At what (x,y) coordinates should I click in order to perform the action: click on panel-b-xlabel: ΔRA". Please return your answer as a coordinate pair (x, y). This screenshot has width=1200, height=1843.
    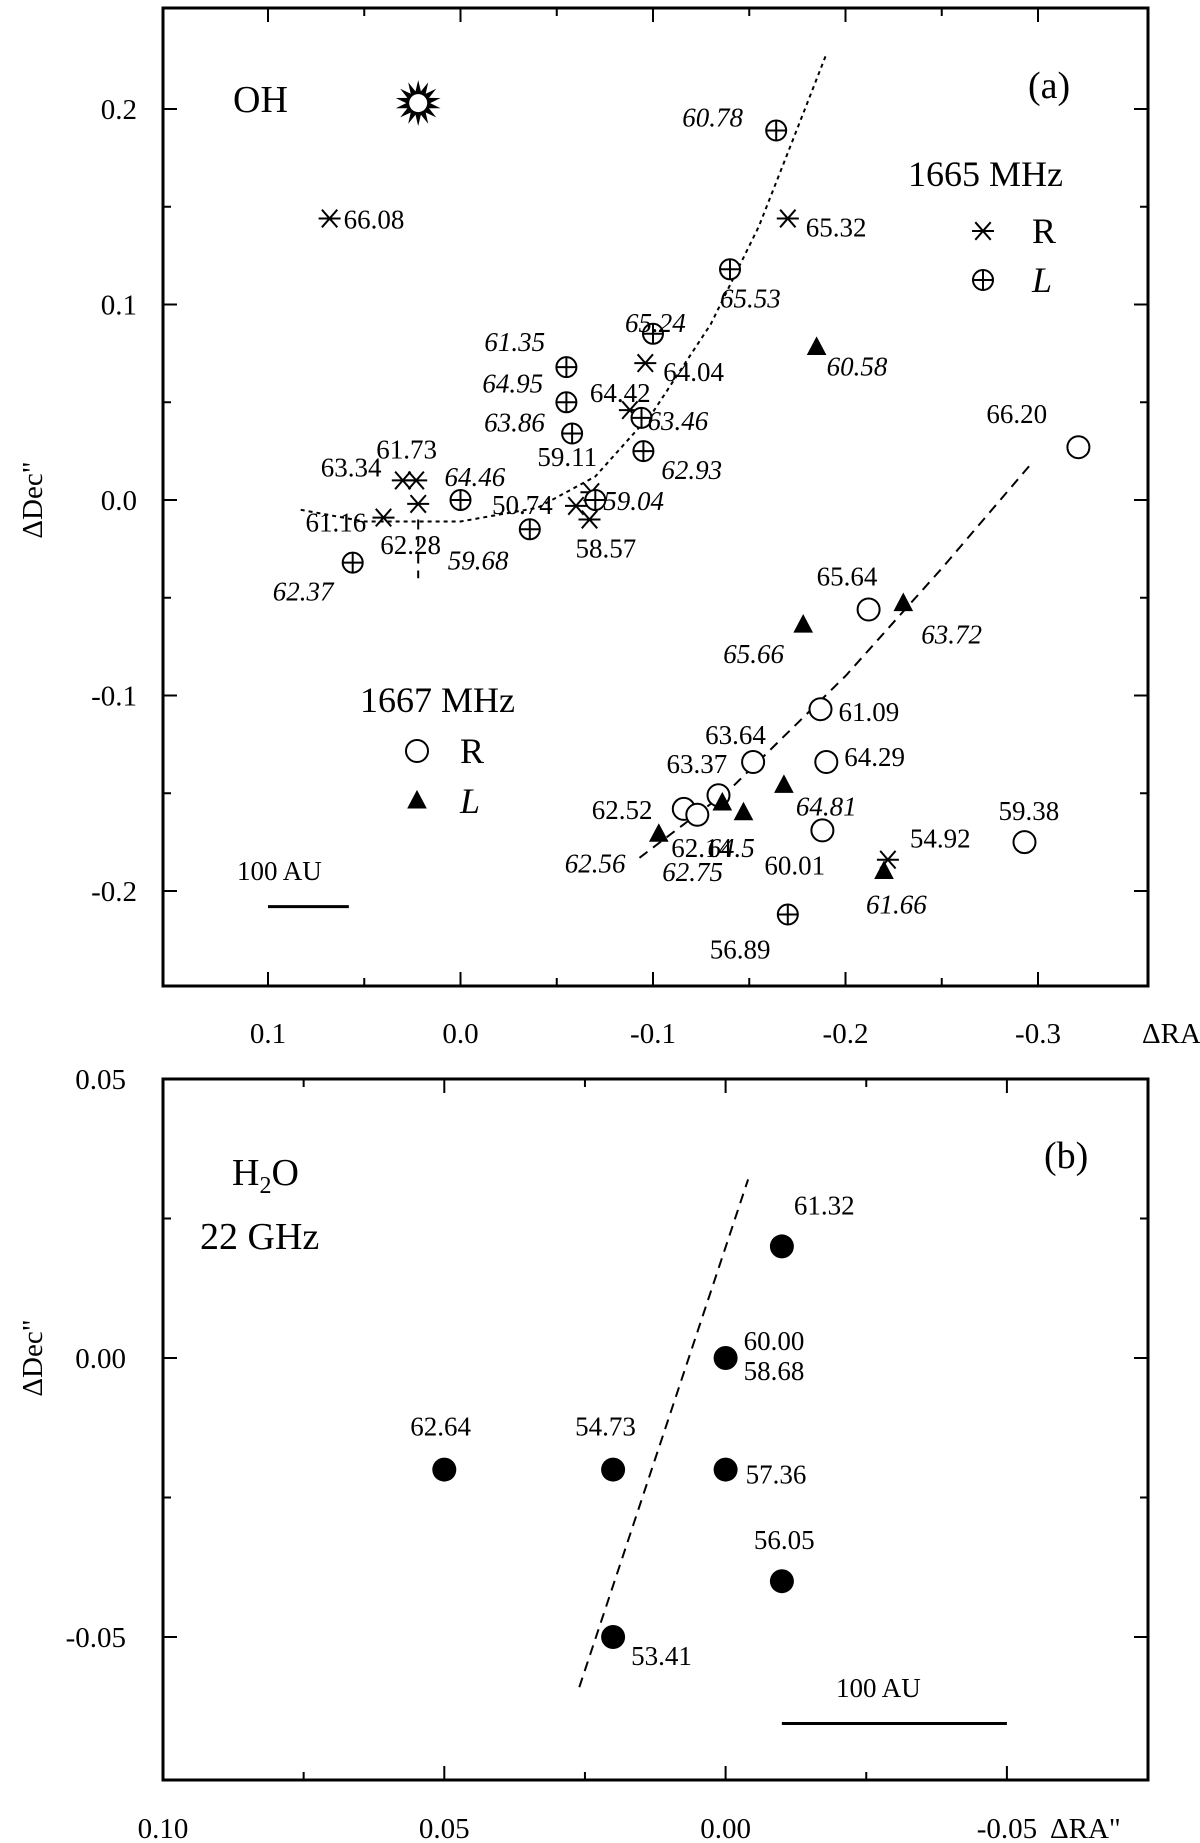
    Looking at the image, I should click on (1085, 1828).